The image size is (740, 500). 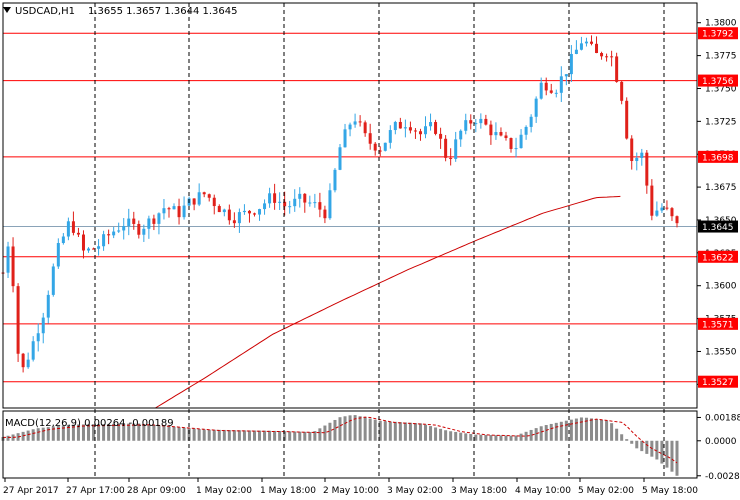 I want to click on collapse-triangle-icon, so click(x=7, y=10).